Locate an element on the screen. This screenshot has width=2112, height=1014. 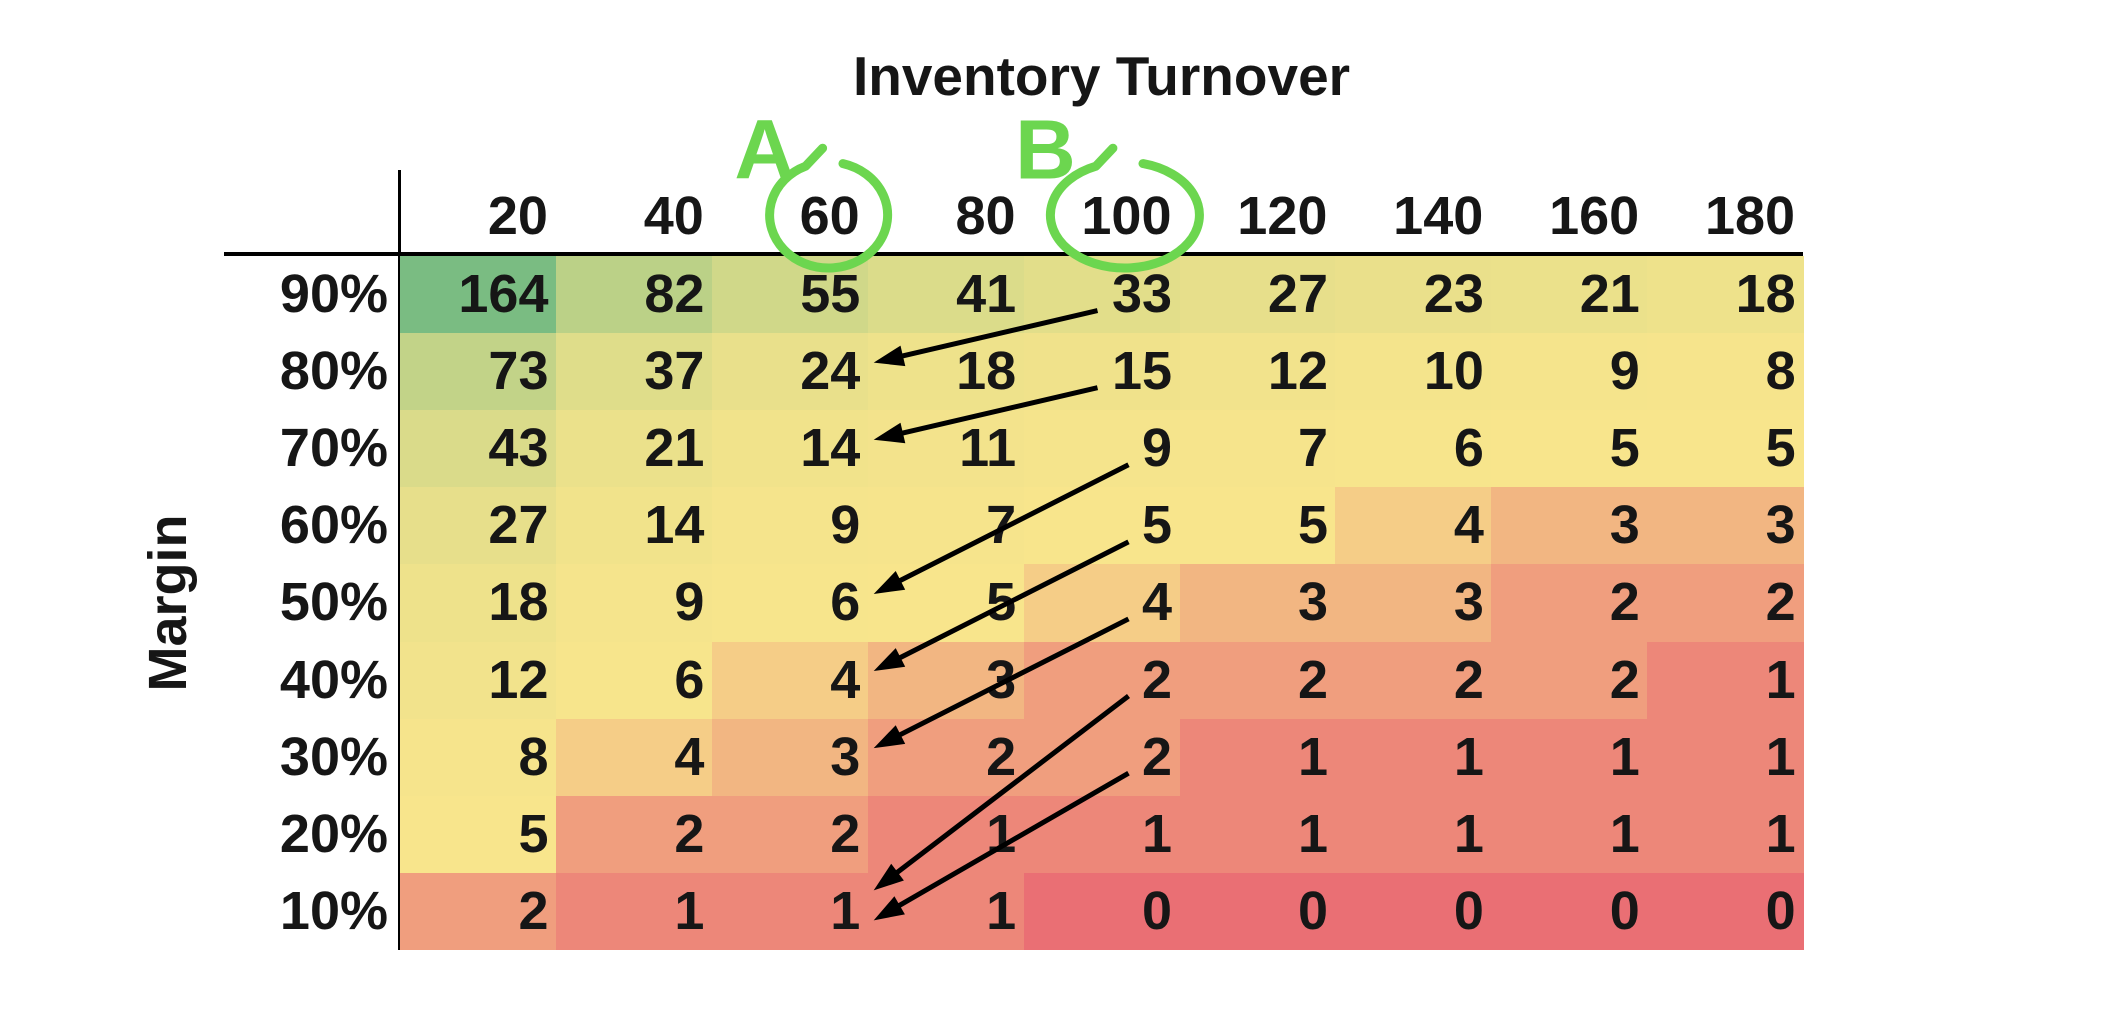
row-label: 20% is located at coordinates (333, 833).